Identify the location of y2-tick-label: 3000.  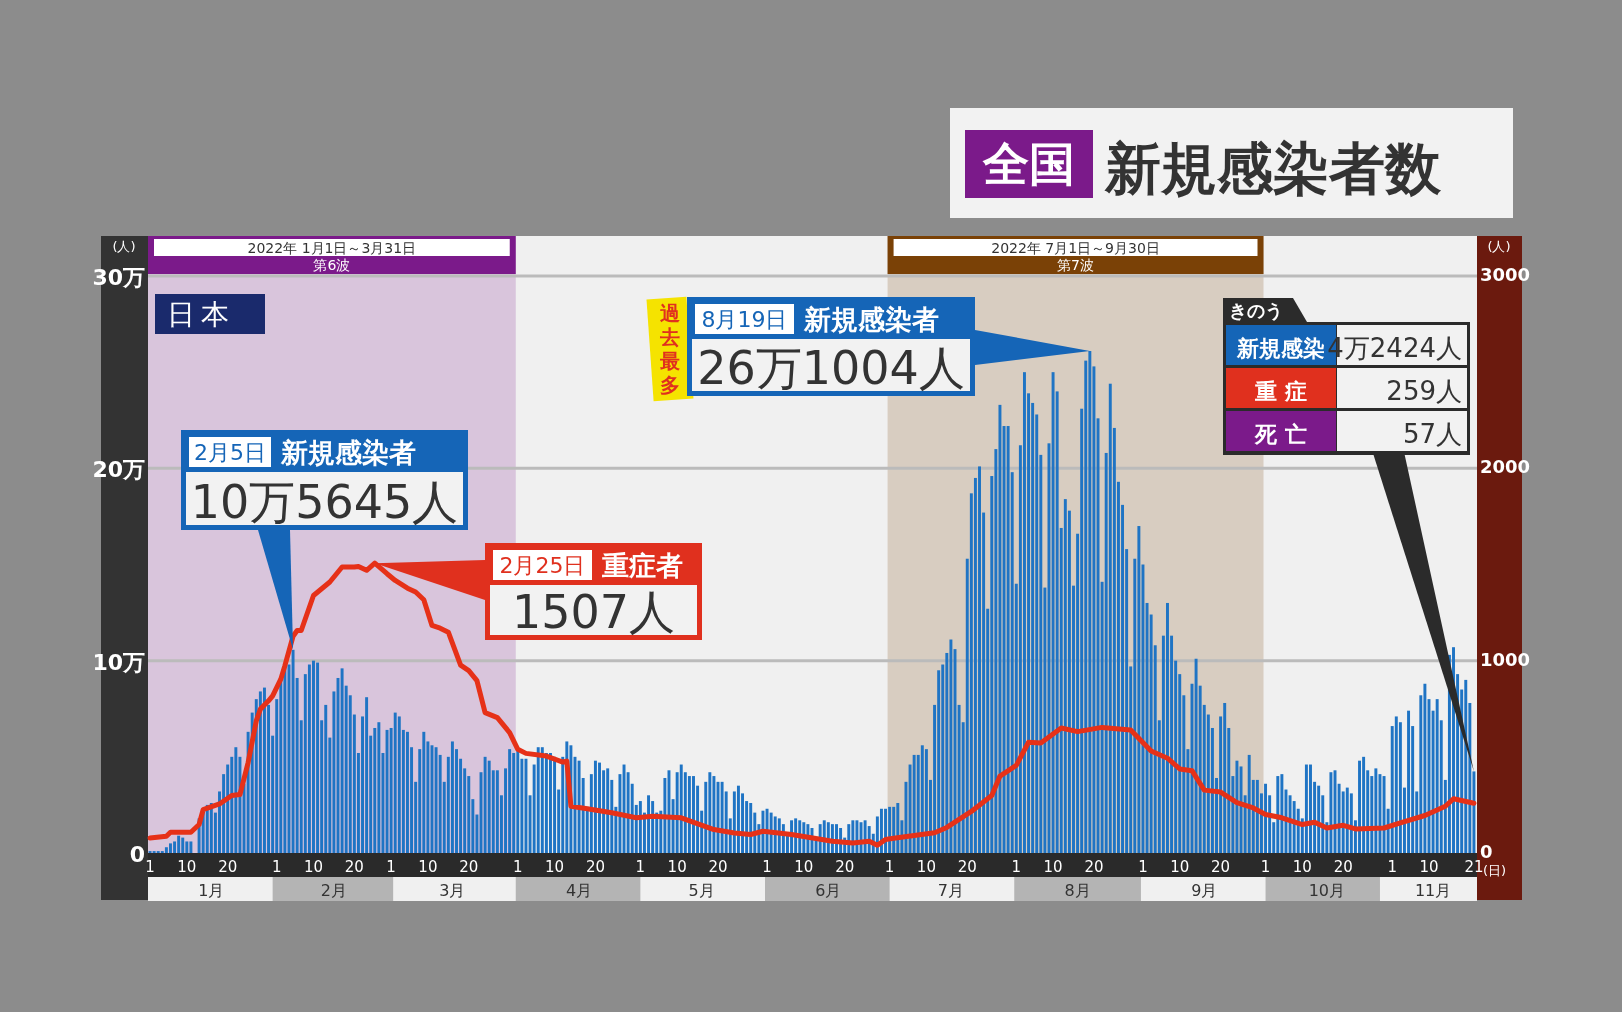
(1505, 274).